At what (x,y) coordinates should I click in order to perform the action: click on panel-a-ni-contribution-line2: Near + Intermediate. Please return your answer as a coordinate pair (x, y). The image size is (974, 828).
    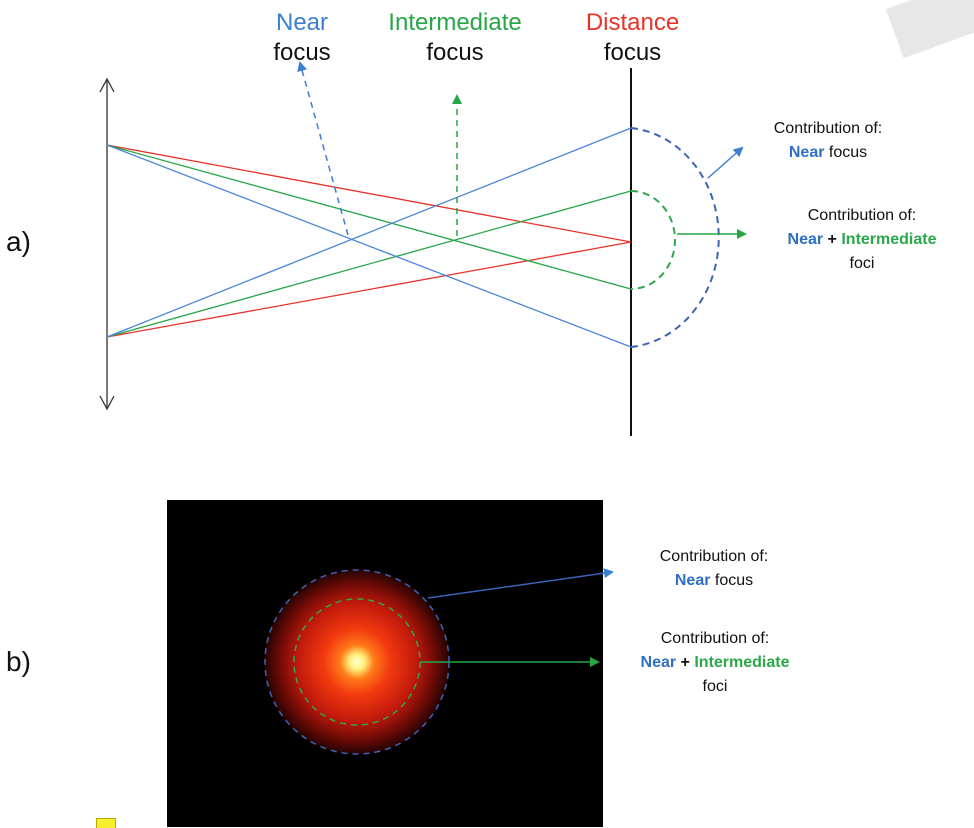
    Looking at the image, I should click on (862, 240).